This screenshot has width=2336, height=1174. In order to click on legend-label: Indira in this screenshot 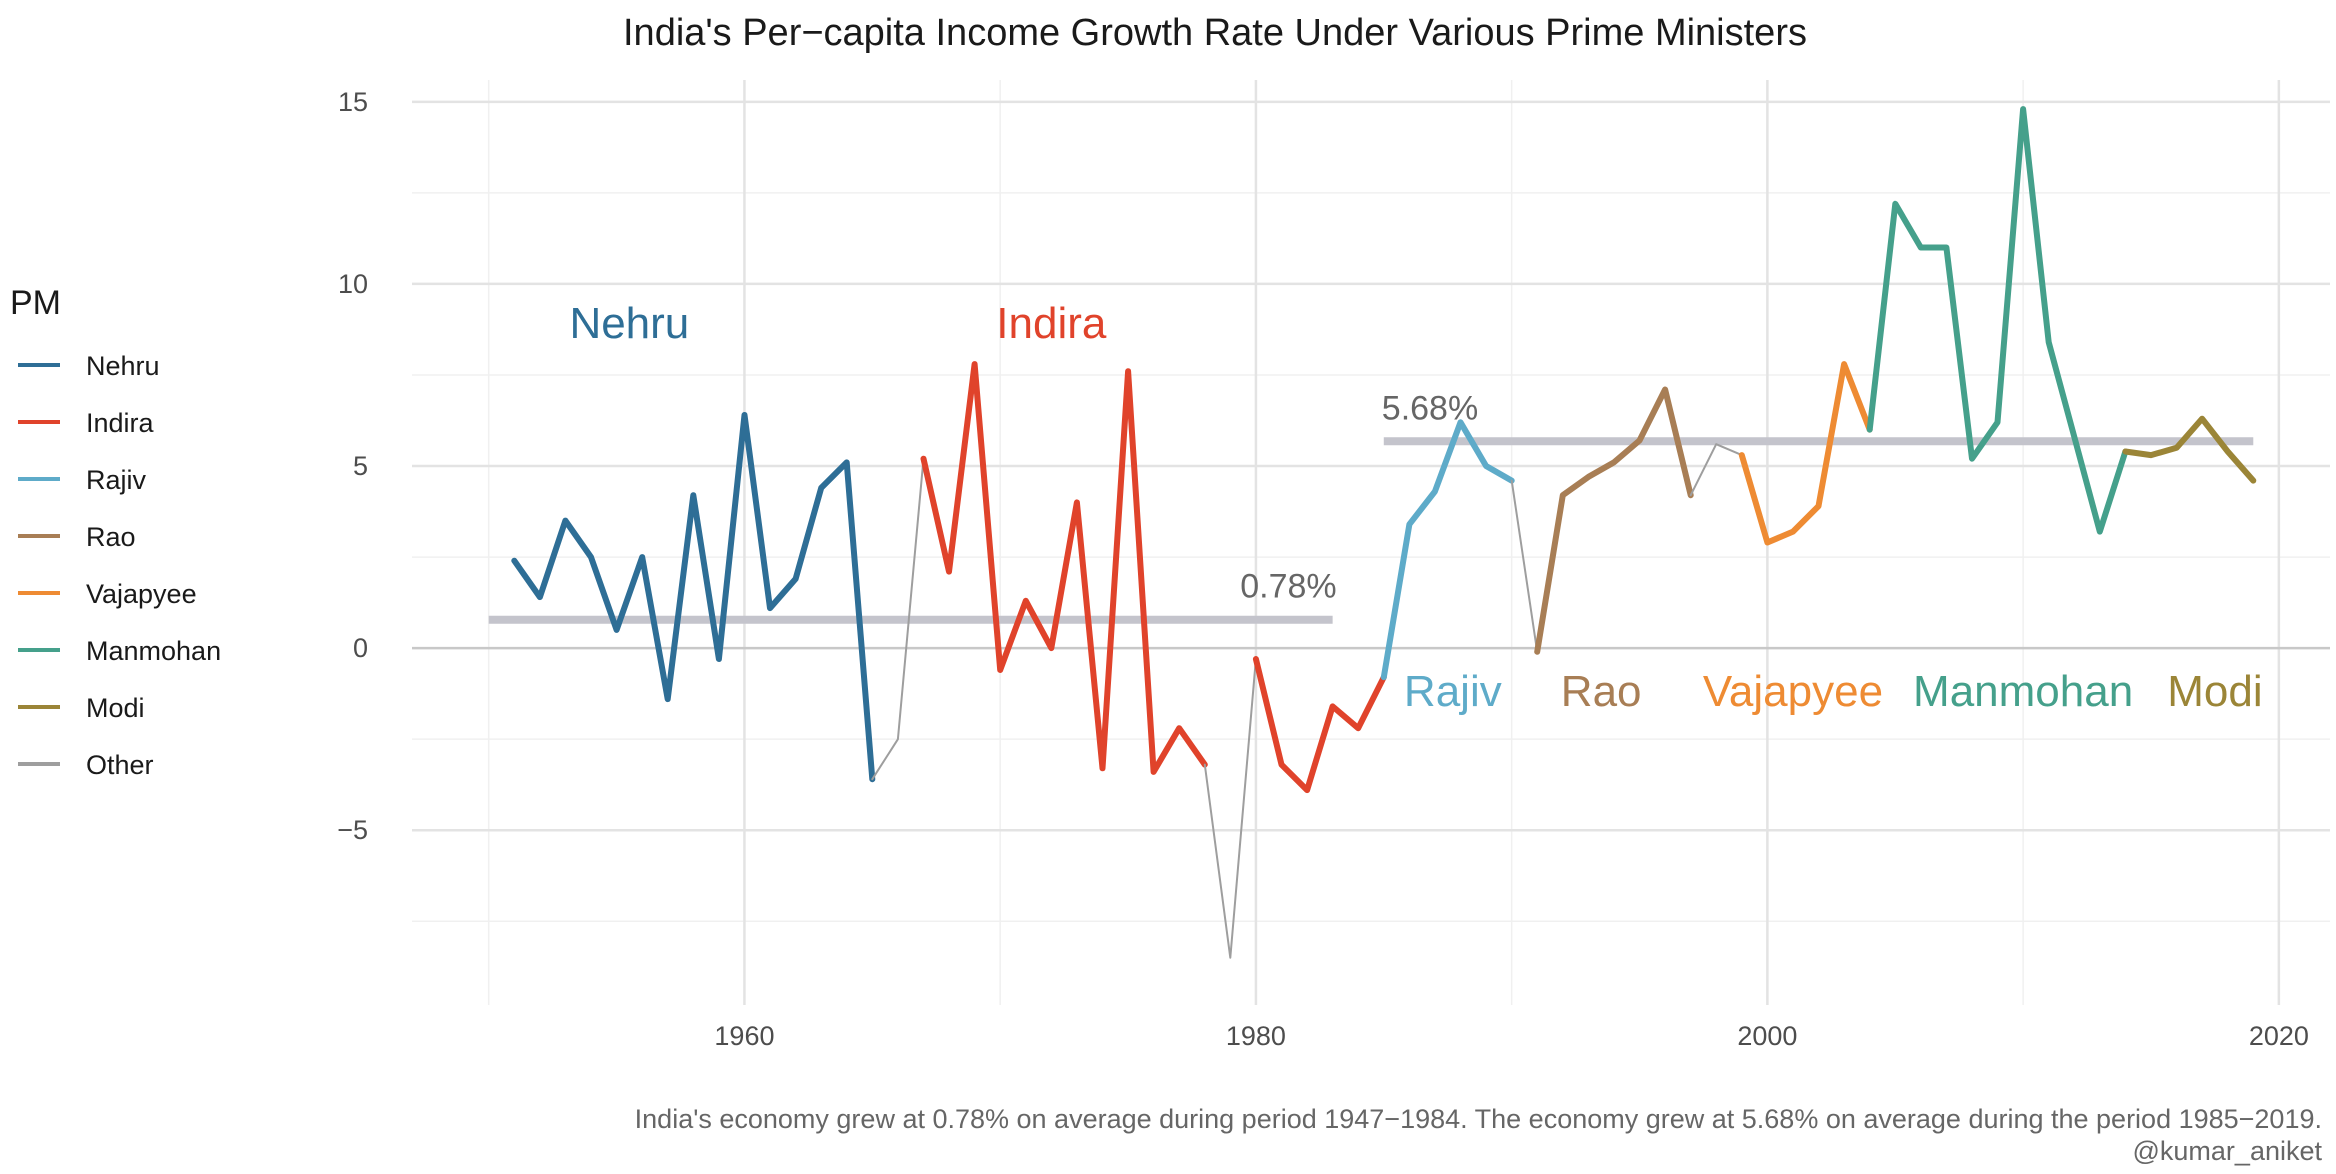, I will do `click(120, 423)`.